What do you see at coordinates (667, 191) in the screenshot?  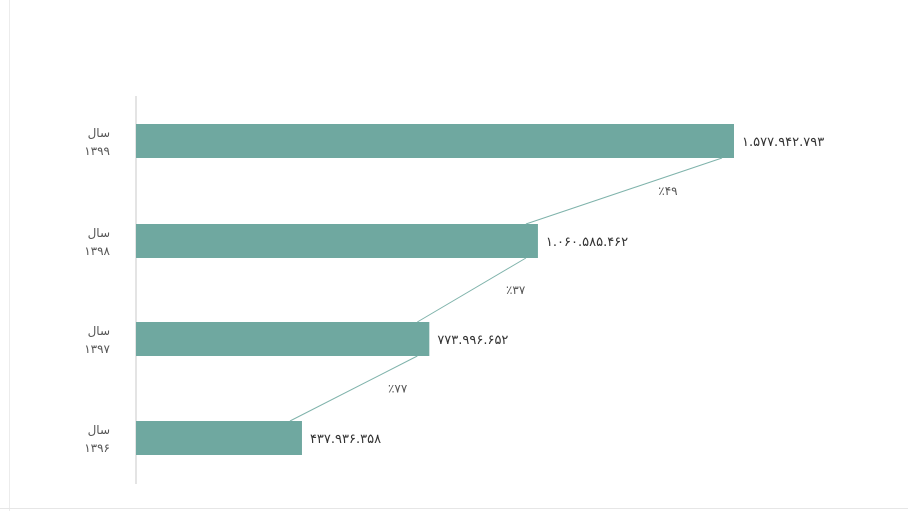 I see `growth-label-0: ٪۴۹` at bounding box center [667, 191].